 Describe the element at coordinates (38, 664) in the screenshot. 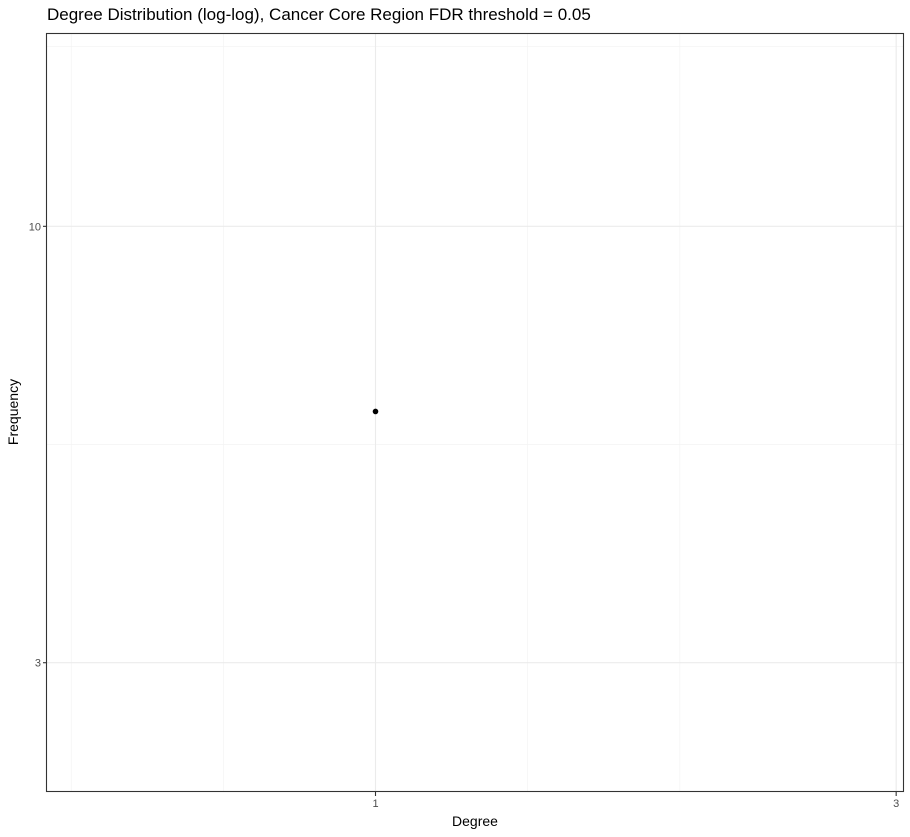

I see `y-tick-label: 3` at that location.